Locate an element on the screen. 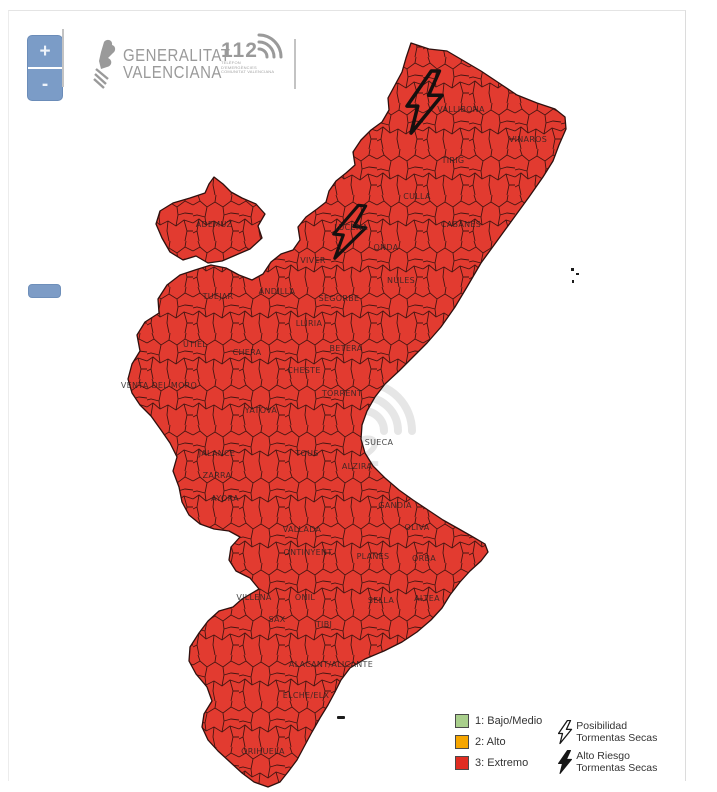  zoom-control: + - is located at coordinates (45, 68).